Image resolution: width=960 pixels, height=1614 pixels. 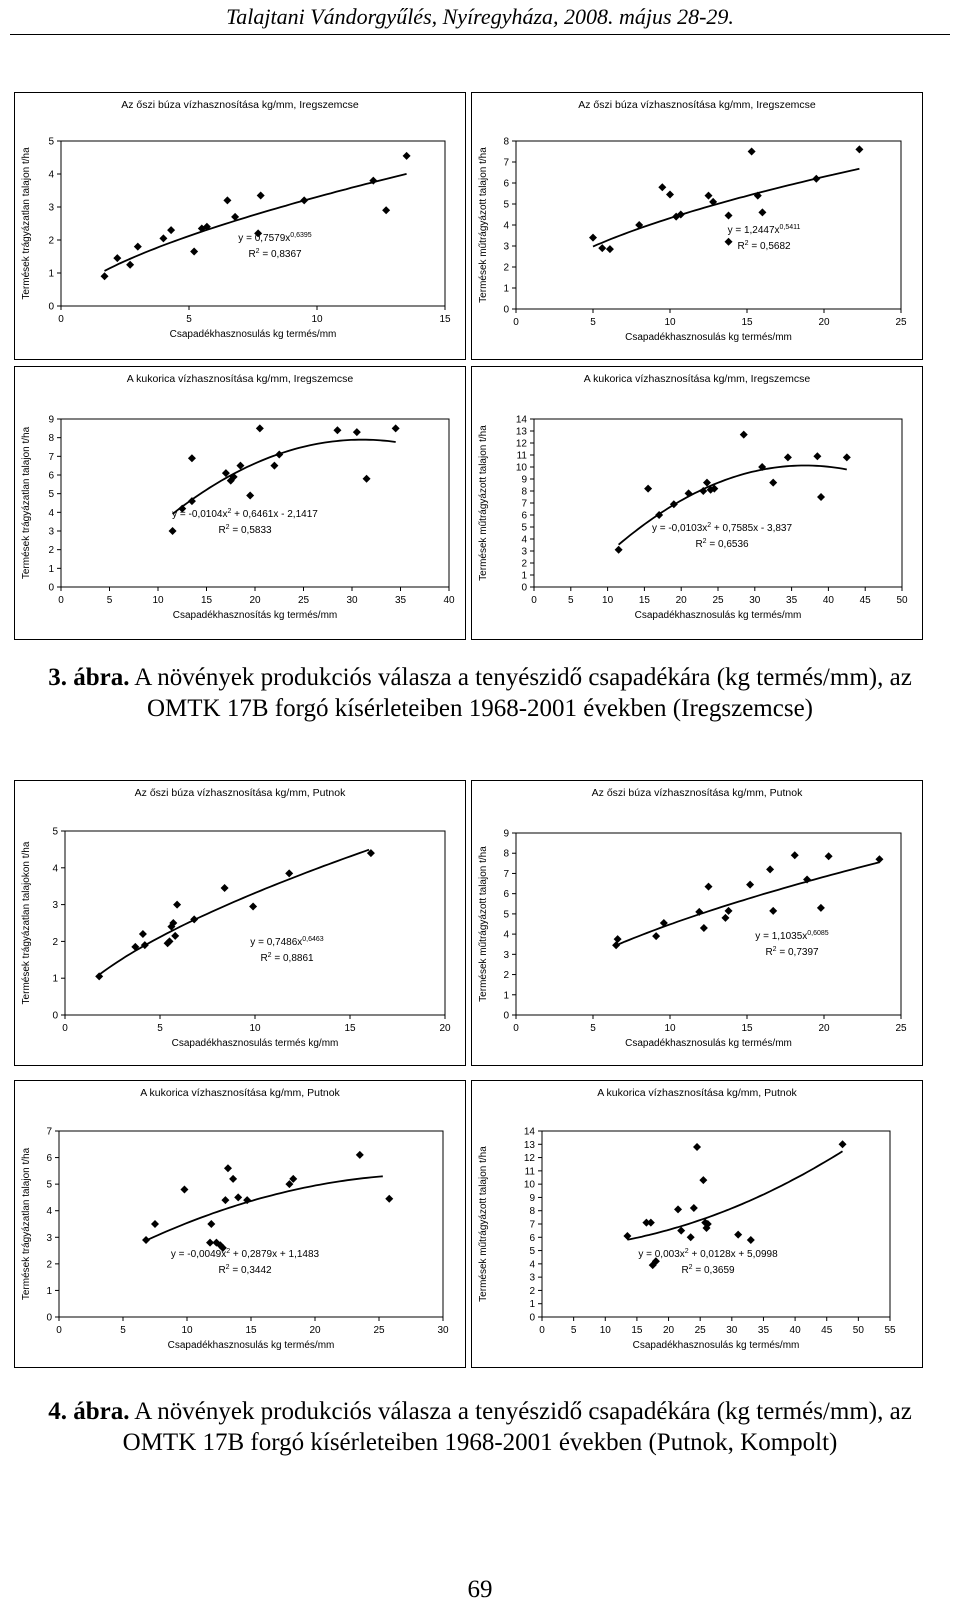 I want to click on r-squared-line: R2 = 0,3659, so click(x=708, y=1270).